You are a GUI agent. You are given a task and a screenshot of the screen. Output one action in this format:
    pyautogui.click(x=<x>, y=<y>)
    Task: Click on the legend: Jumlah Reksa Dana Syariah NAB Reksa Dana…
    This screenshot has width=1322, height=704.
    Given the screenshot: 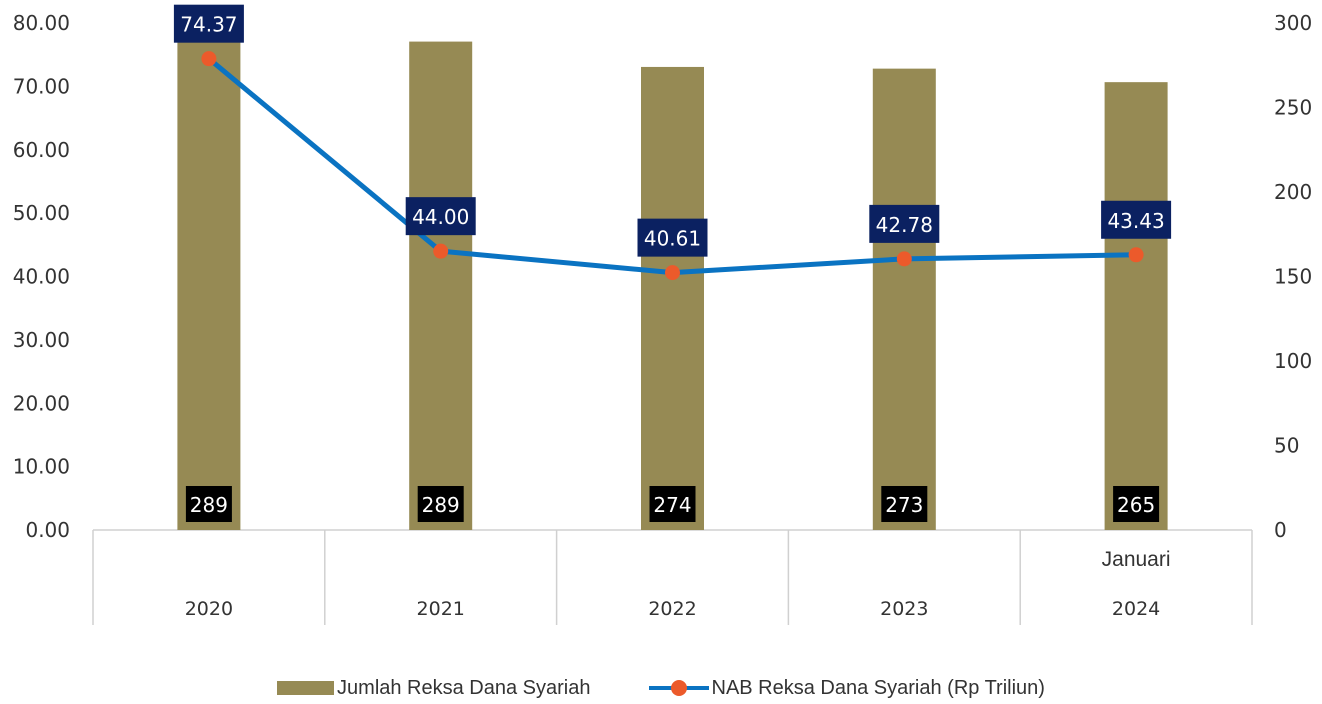 What is the action you would take?
    pyautogui.click(x=661, y=688)
    